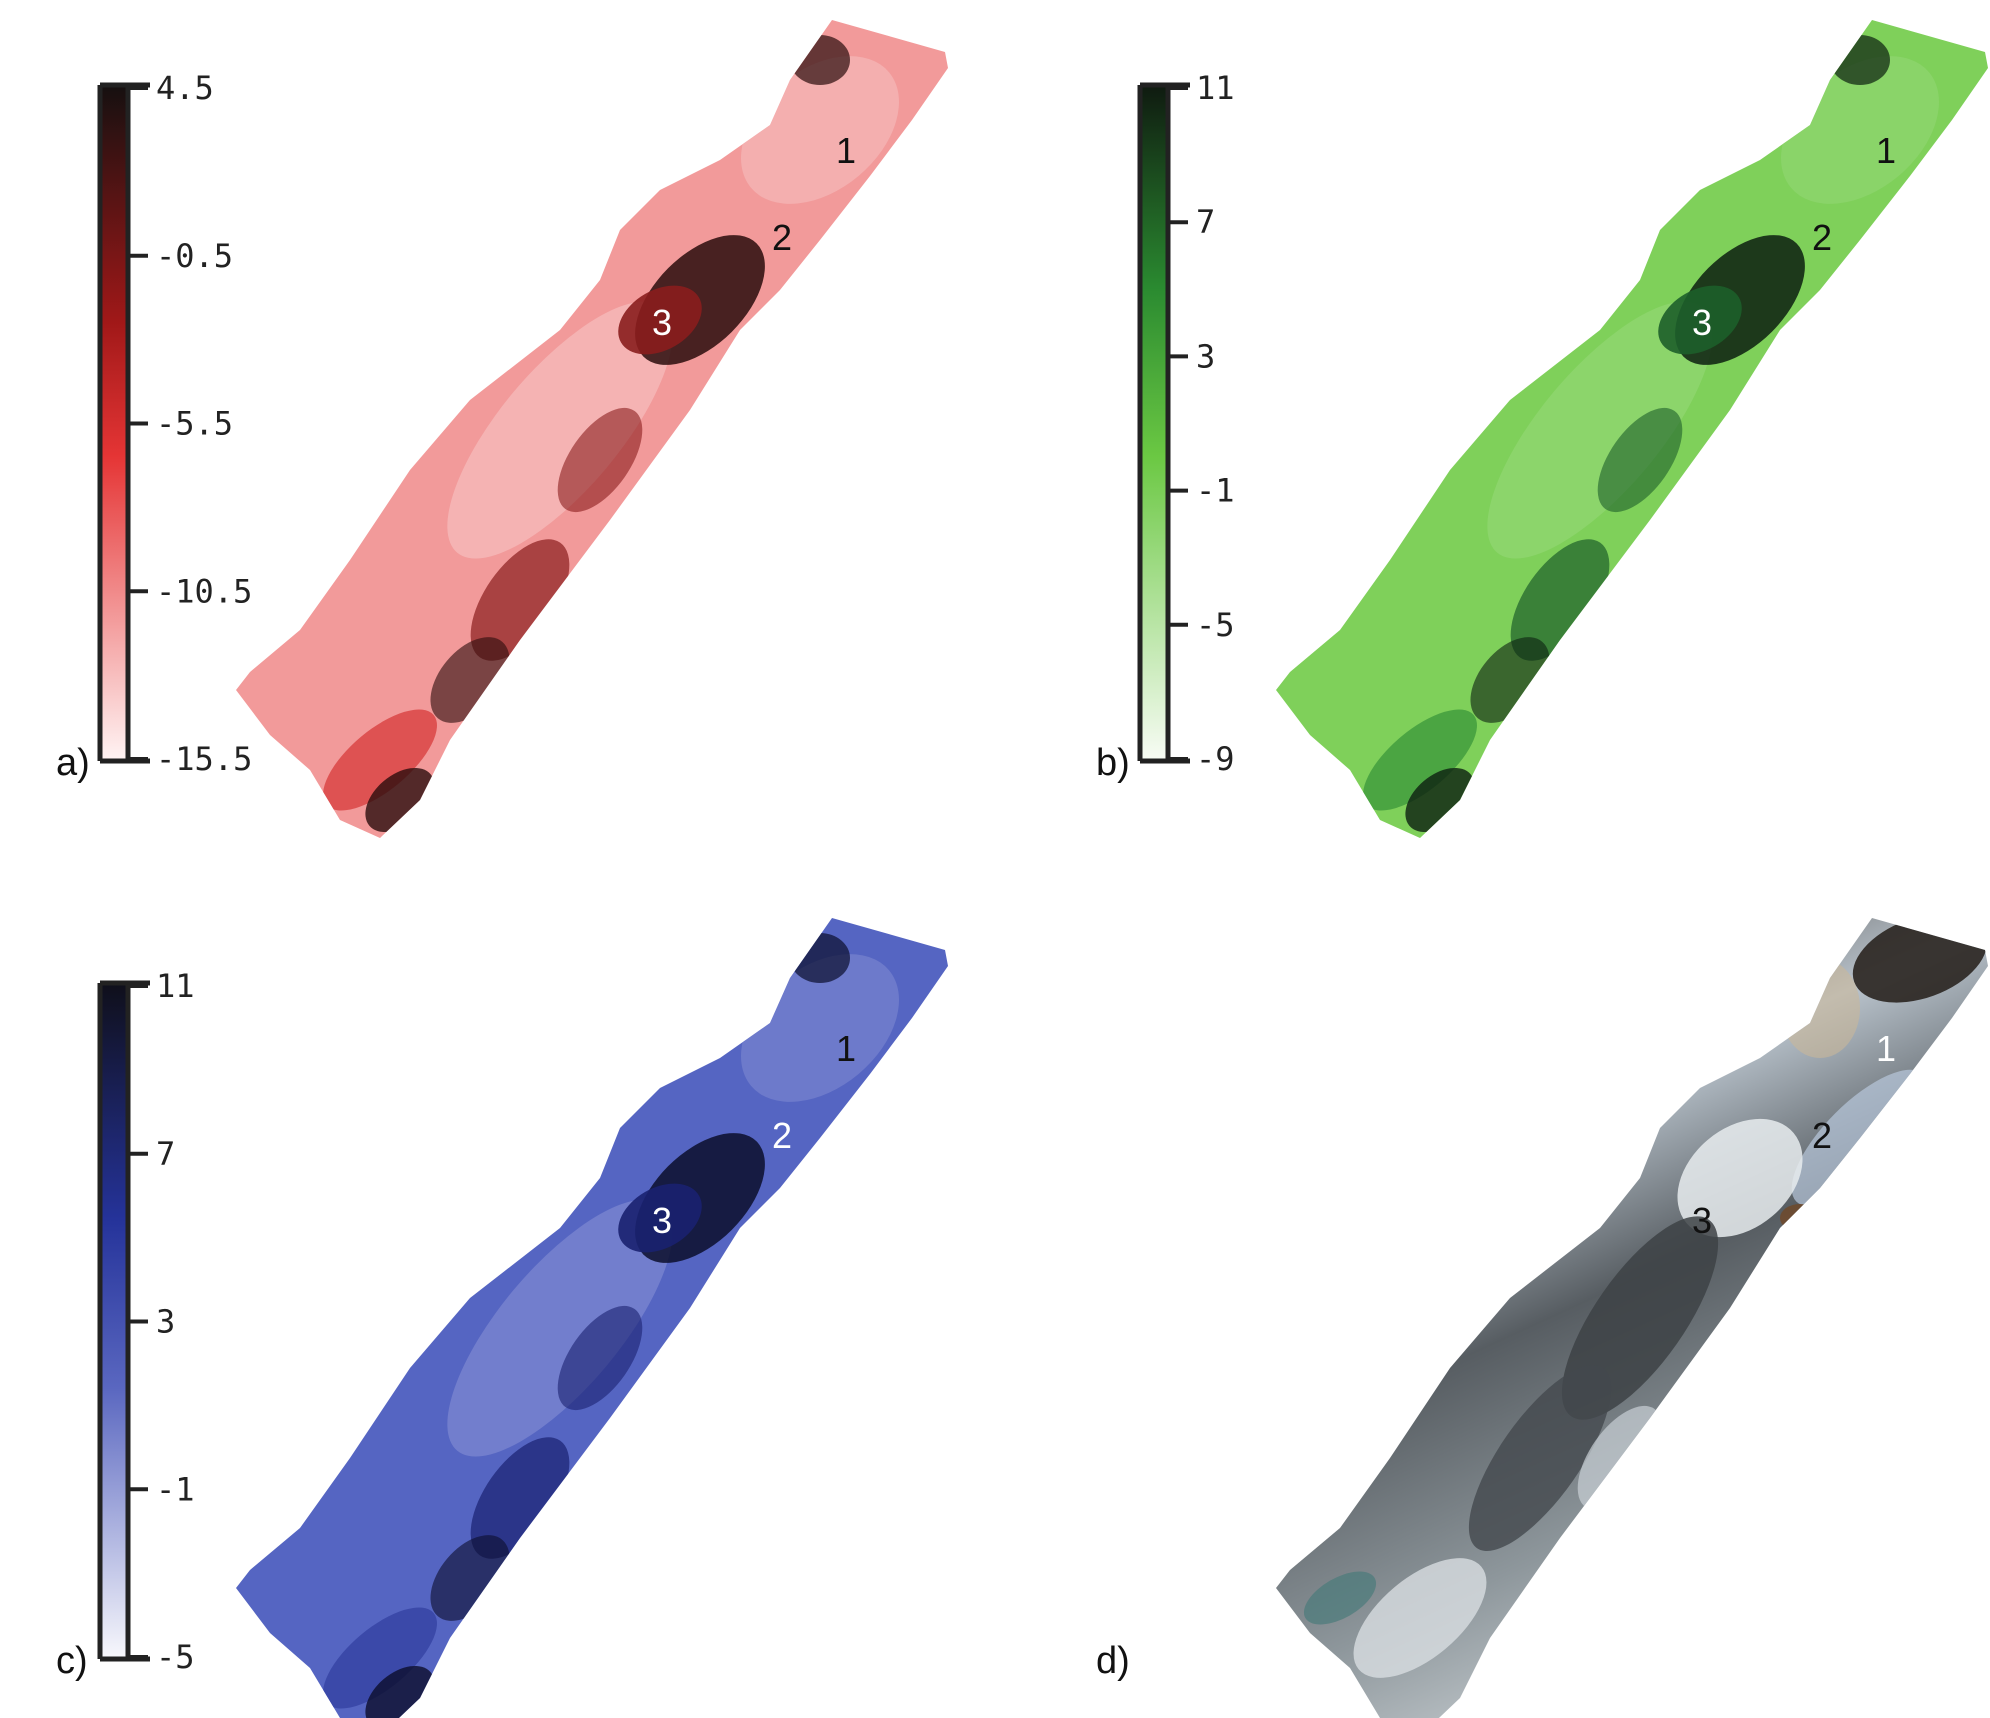 The height and width of the screenshot is (1718, 1990). What do you see at coordinates (185, 88) in the screenshot?
I see `colorbar-tick-label: 4.5` at bounding box center [185, 88].